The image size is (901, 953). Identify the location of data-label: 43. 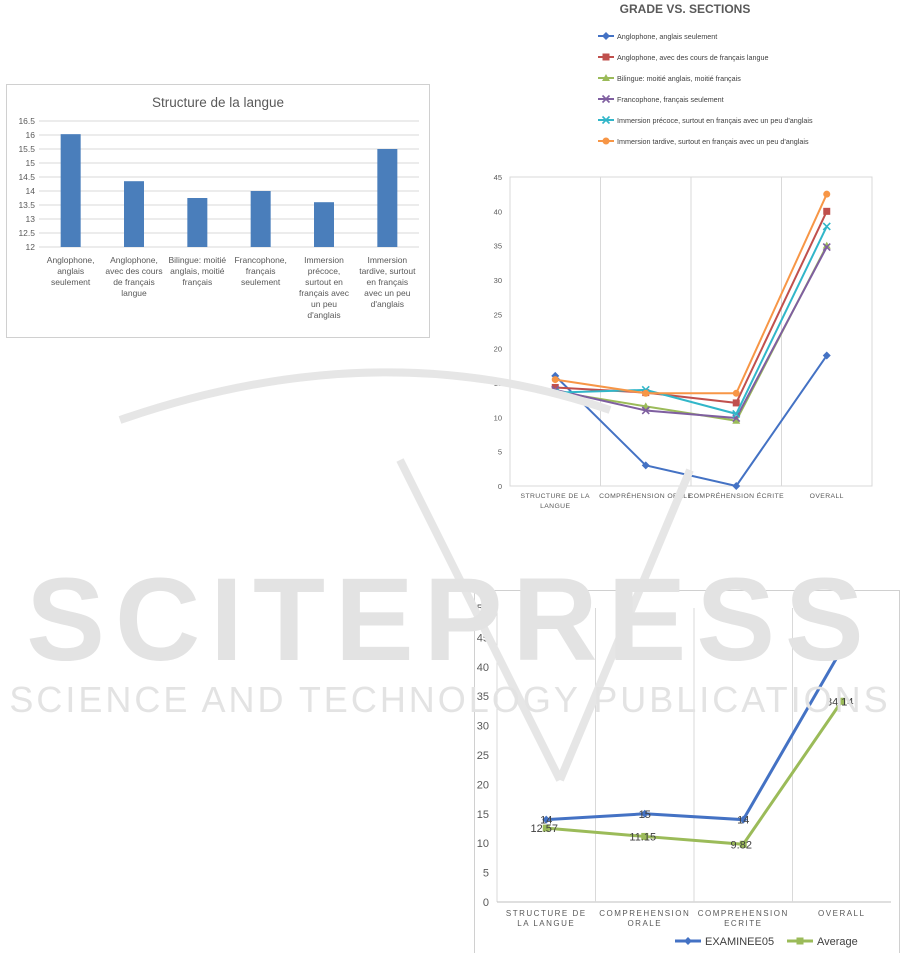
(842, 650).